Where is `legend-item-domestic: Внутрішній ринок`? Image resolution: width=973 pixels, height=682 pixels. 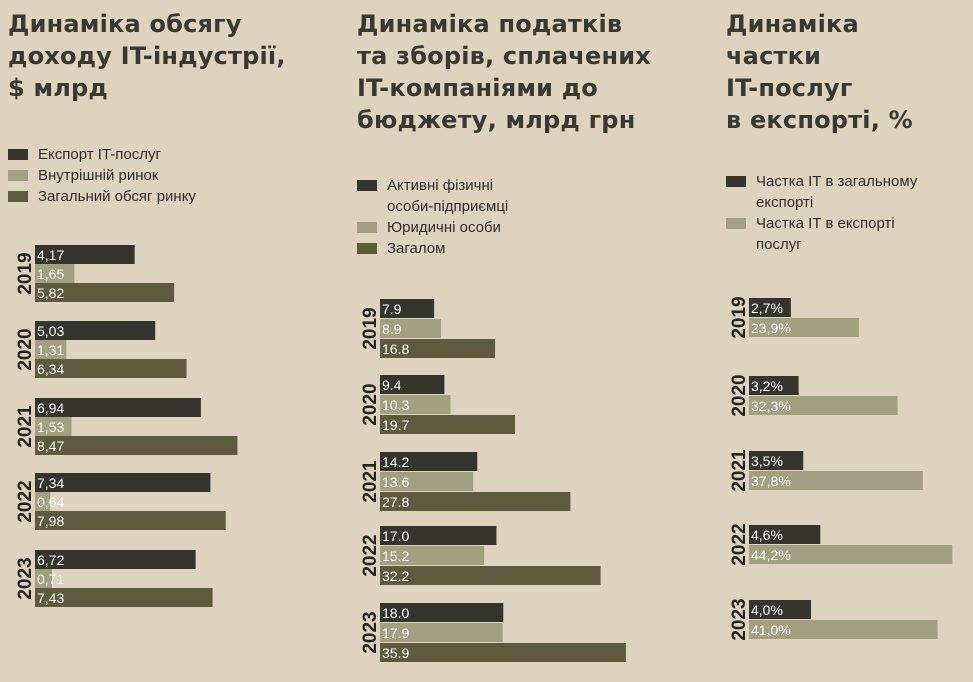 legend-item-domestic: Внутрішній ринок is located at coordinates (102, 175).